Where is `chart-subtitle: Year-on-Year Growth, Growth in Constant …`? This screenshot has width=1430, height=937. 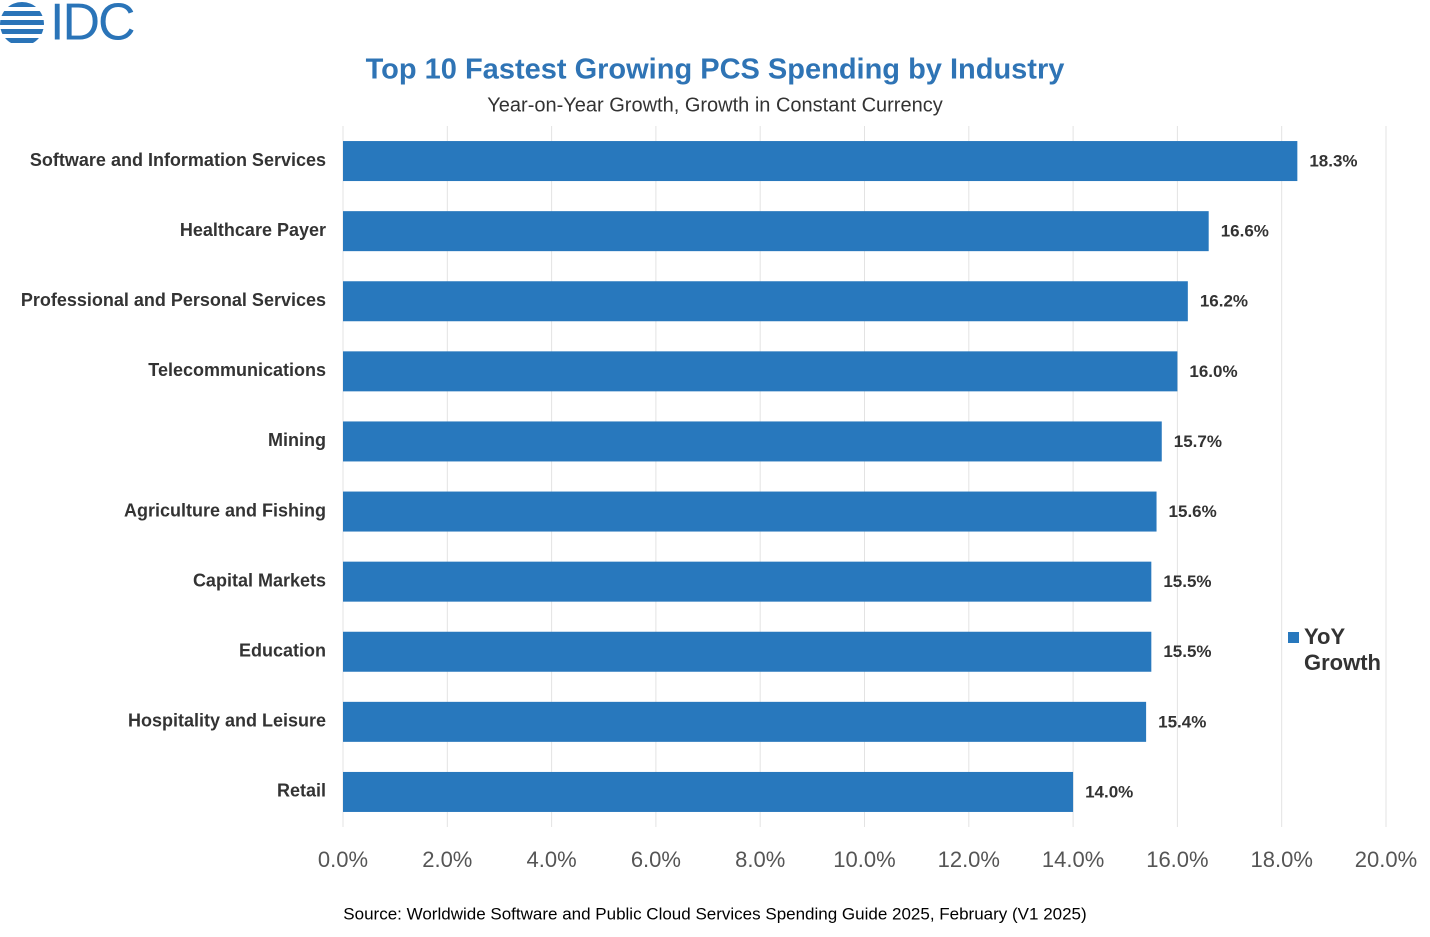 chart-subtitle: Year-on-Year Growth, Growth in Constant … is located at coordinates (714, 105).